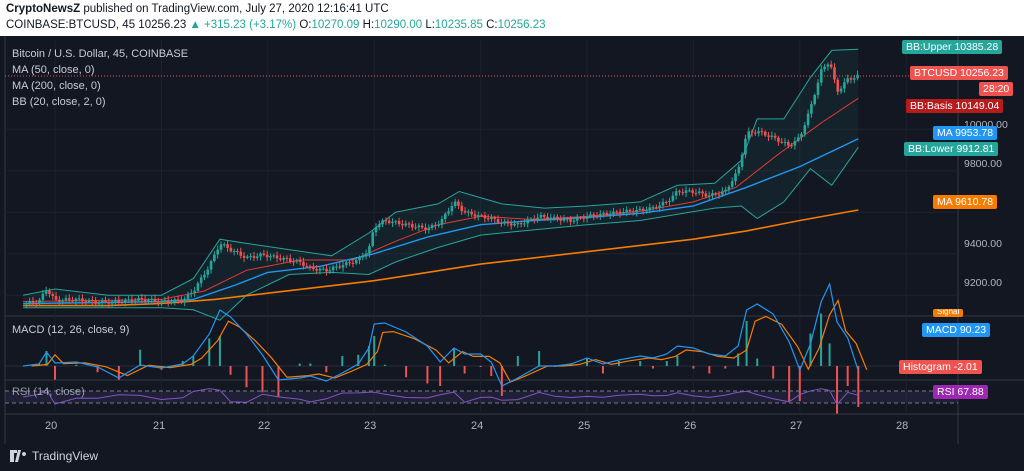 The image size is (1024, 471). Describe the element at coordinates (965, 133) in the screenshot. I see `ma50-tag: MA 9953.78` at that location.